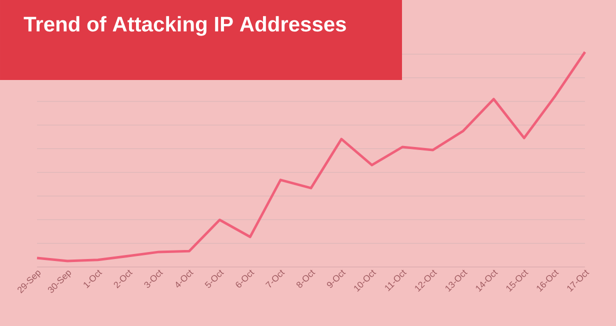  What do you see at coordinates (185, 26) in the screenshot?
I see `chart-title: Trend of Attacking IP Addresses` at bounding box center [185, 26].